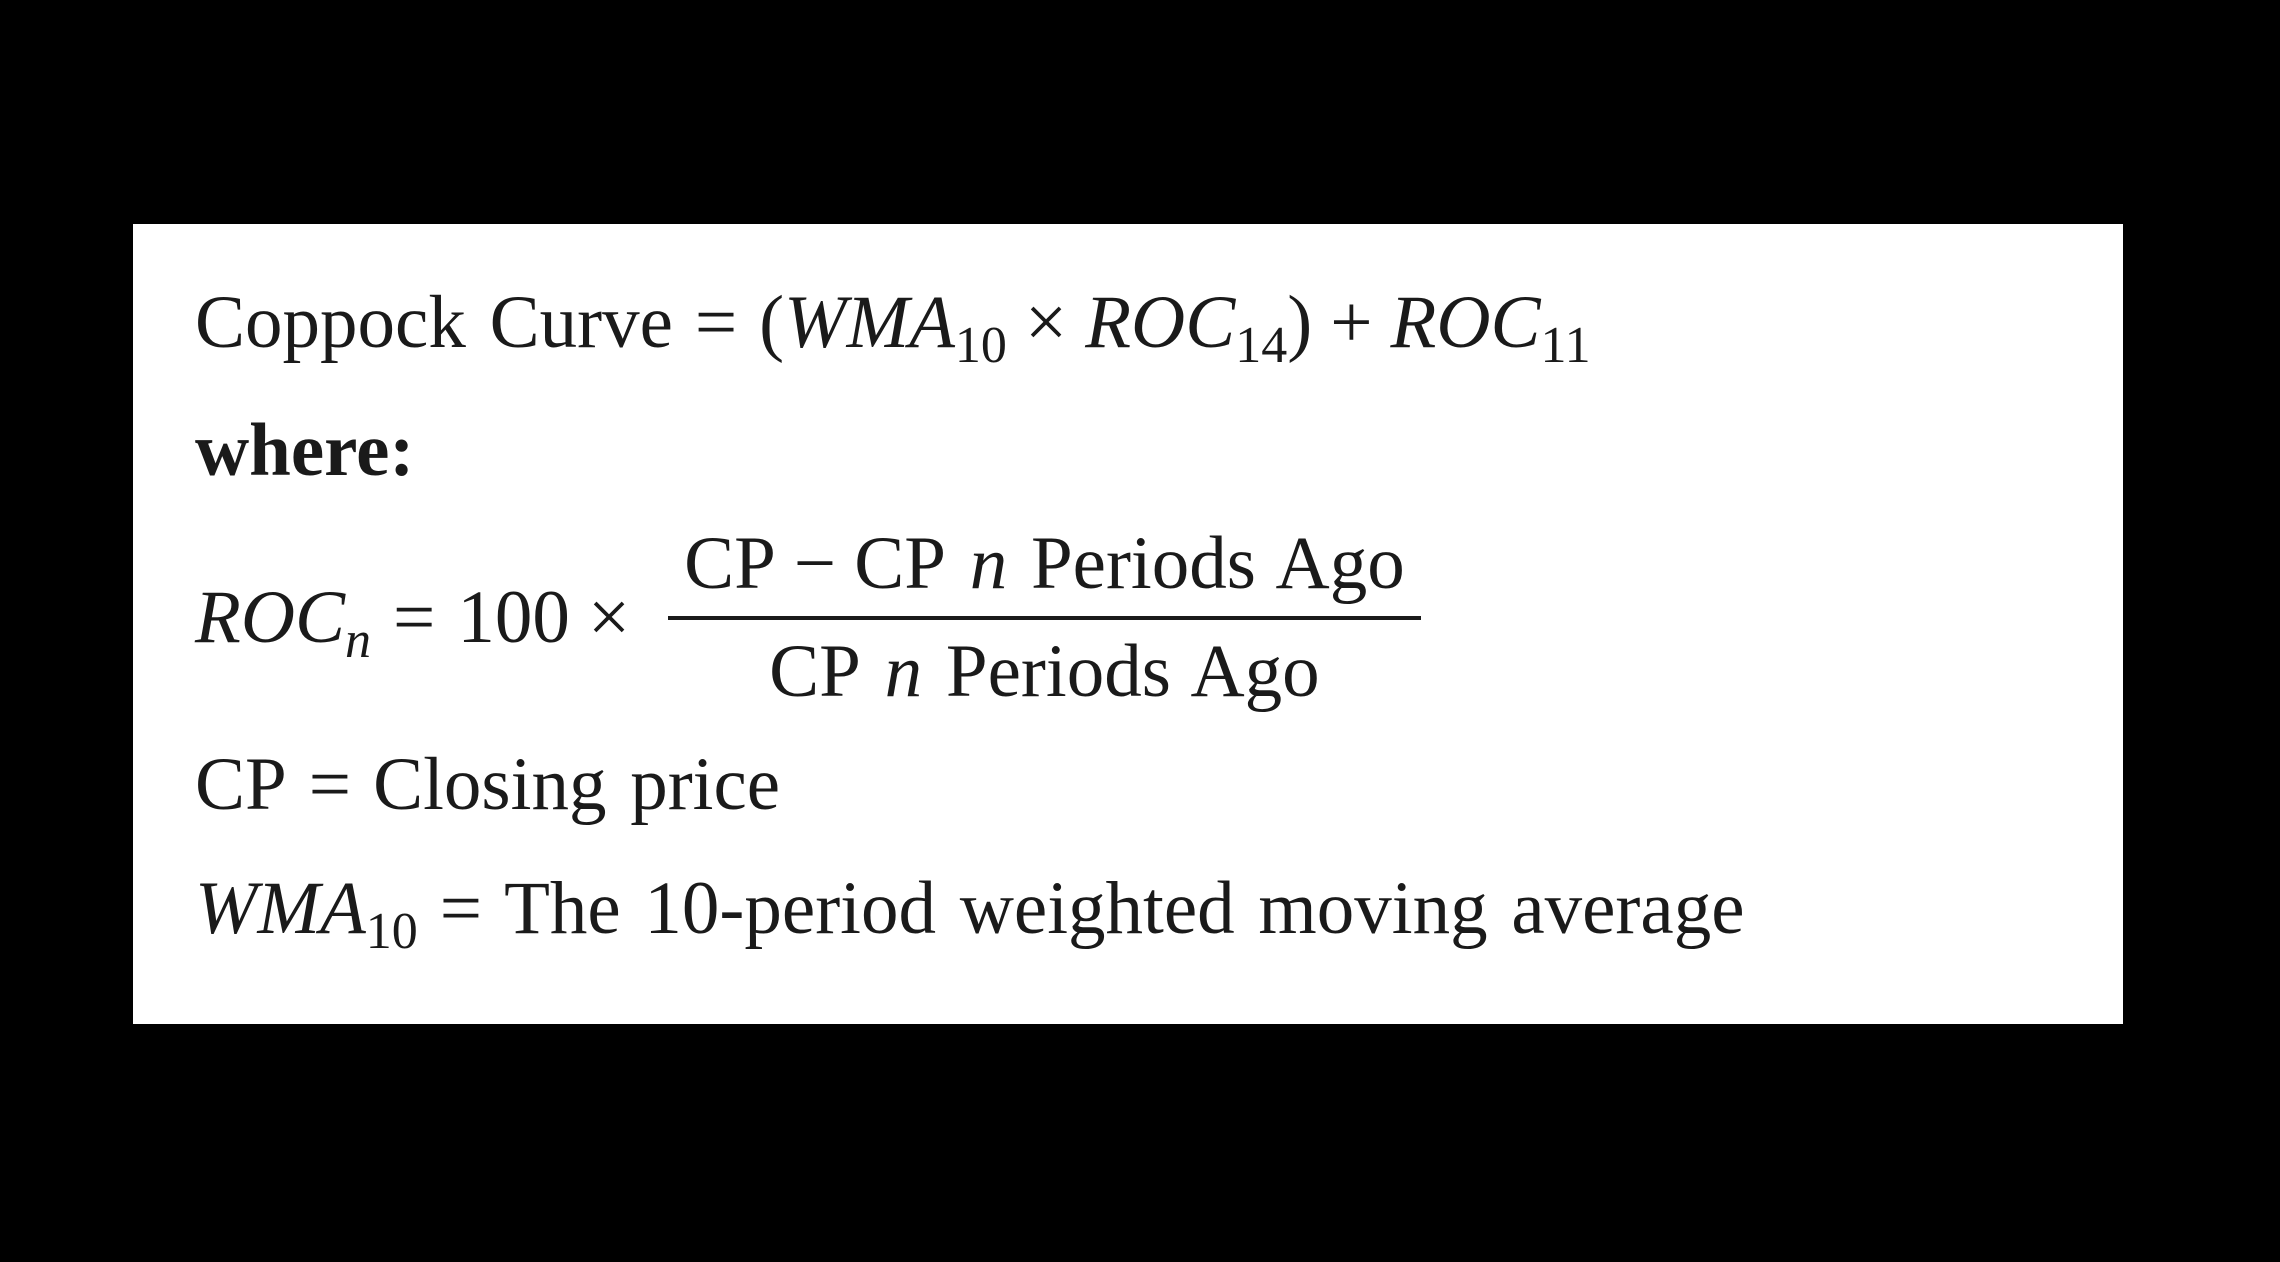  What do you see at coordinates (1565, 345) in the screenshot?
I see `roc11-subscript: 11` at bounding box center [1565, 345].